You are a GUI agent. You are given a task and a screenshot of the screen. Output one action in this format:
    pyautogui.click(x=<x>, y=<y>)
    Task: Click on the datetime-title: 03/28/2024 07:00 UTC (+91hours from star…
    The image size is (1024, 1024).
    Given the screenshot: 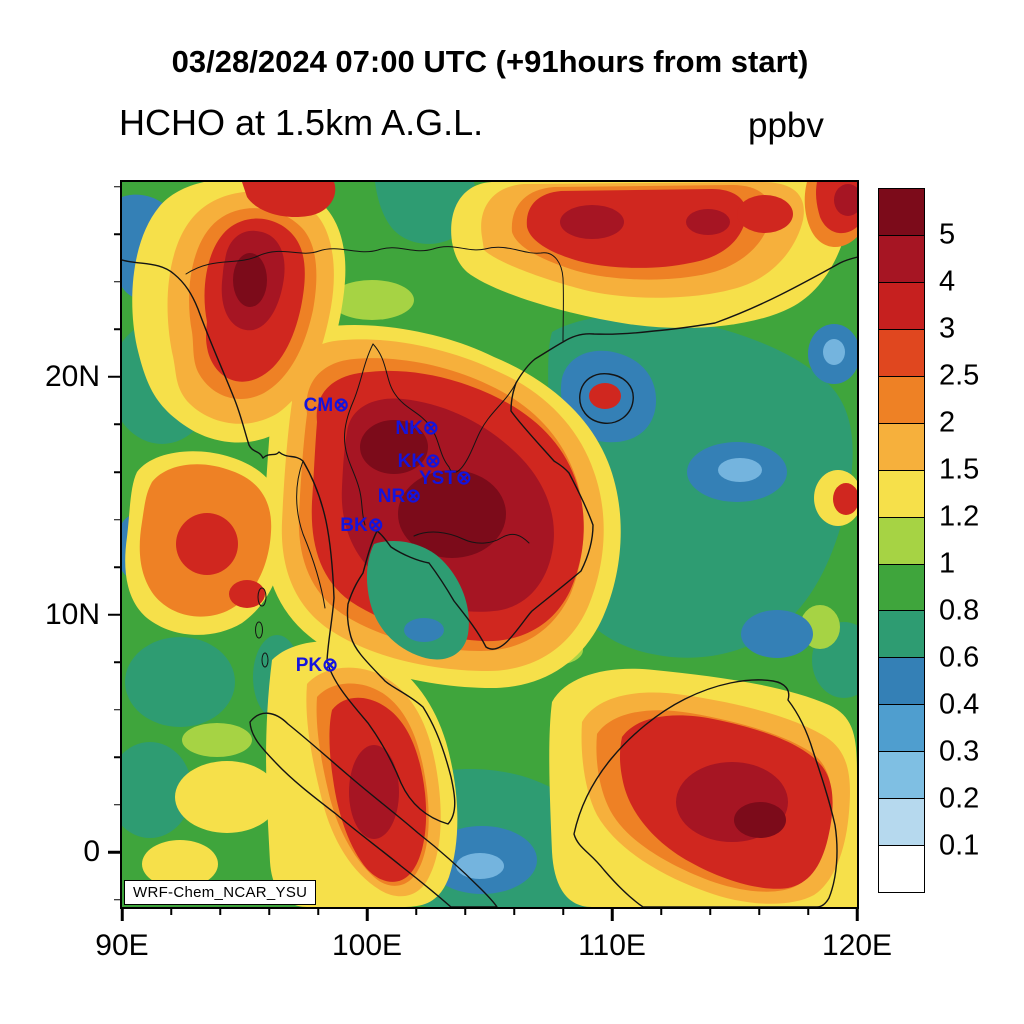 What is the action you would take?
    pyautogui.click(x=490, y=61)
    